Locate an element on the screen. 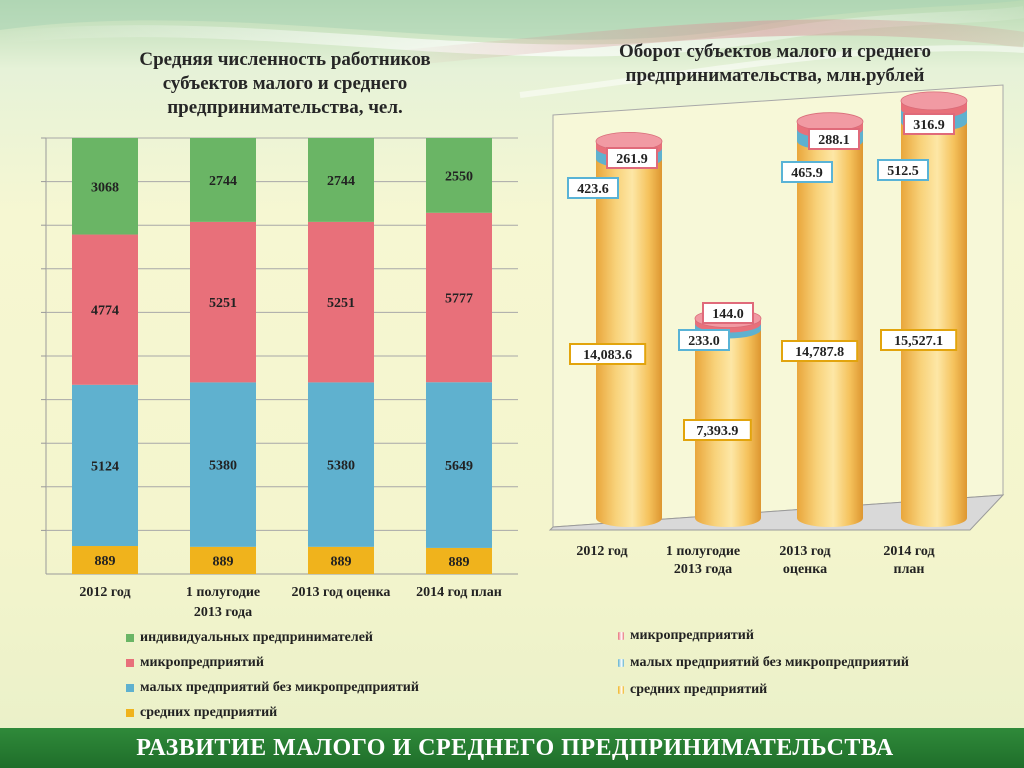 The width and height of the screenshot is (1024, 768). data-label-small: 233.0 is located at coordinates (704, 341).